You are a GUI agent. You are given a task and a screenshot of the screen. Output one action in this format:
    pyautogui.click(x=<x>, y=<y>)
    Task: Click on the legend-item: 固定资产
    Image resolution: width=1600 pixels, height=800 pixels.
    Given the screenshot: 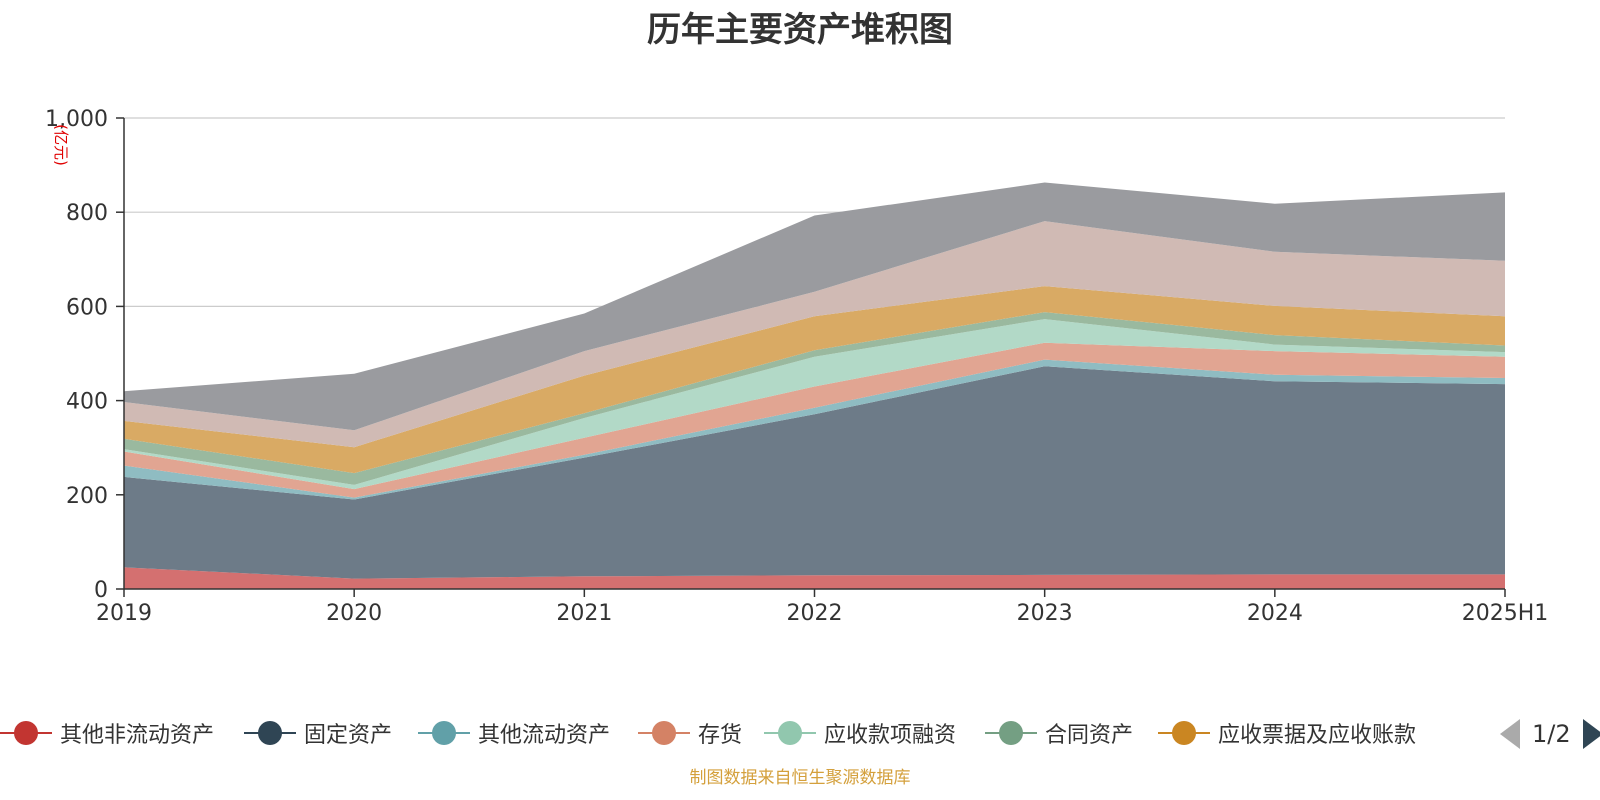 What is the action you would take?
    pyautogui.click(x=318, y=733)
    